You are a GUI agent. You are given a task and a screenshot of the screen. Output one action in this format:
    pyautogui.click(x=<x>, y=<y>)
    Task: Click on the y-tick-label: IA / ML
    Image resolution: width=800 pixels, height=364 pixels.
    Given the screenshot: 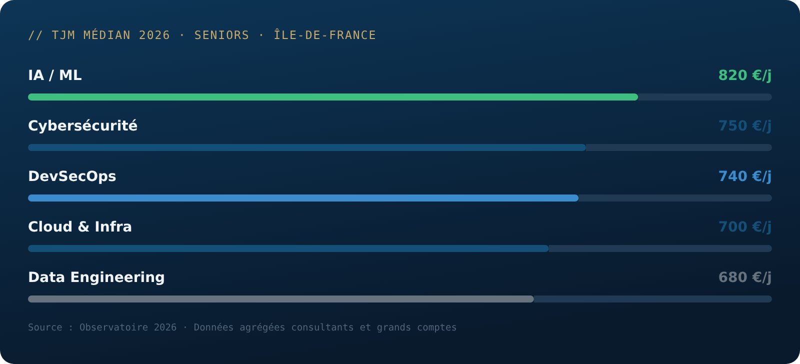 What is the action you would take?
    pyautogui.click(x=55, y=76)
    